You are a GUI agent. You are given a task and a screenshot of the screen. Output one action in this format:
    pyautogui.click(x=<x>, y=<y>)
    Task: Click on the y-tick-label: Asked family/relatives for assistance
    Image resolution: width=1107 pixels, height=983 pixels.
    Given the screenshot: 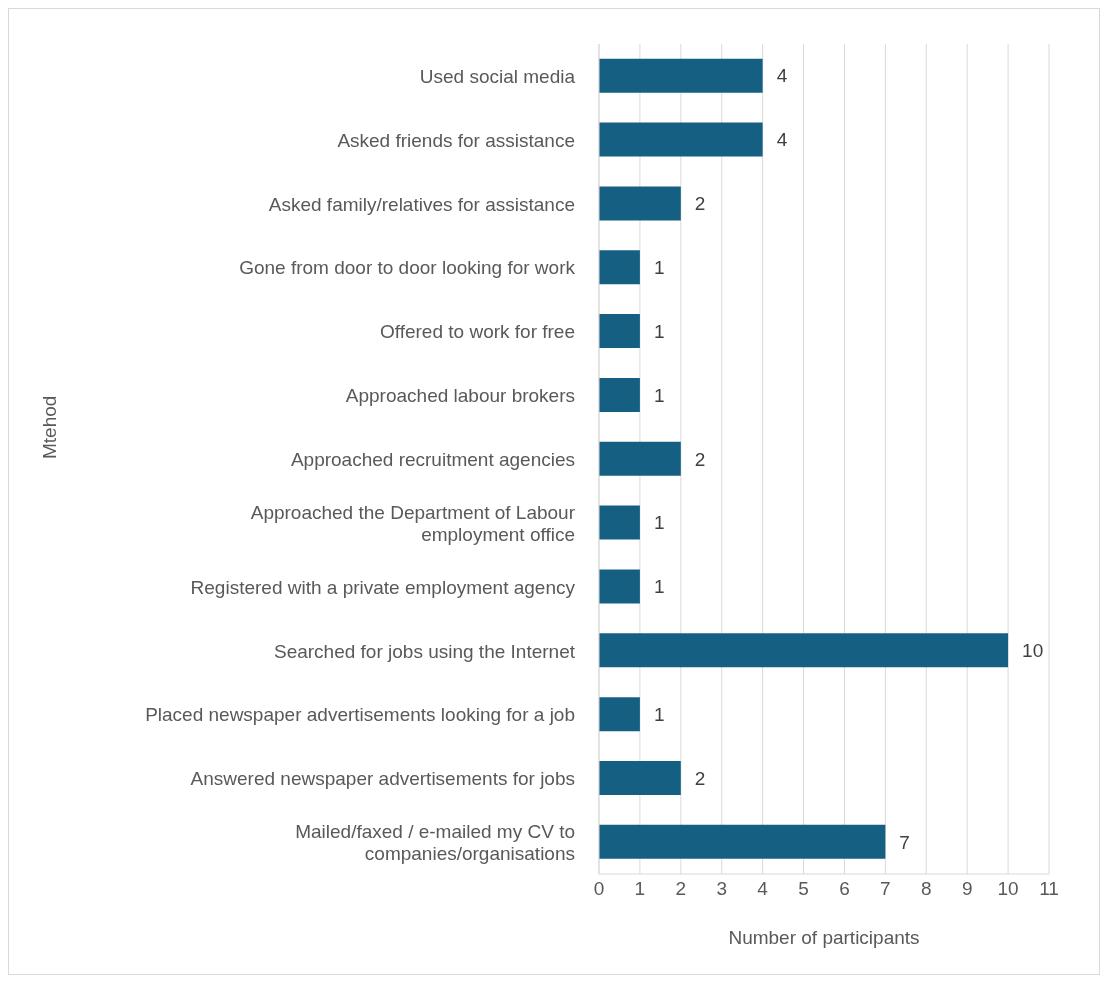 What is the action you would take?
    pyautogui.click(x=421, y=204)
    